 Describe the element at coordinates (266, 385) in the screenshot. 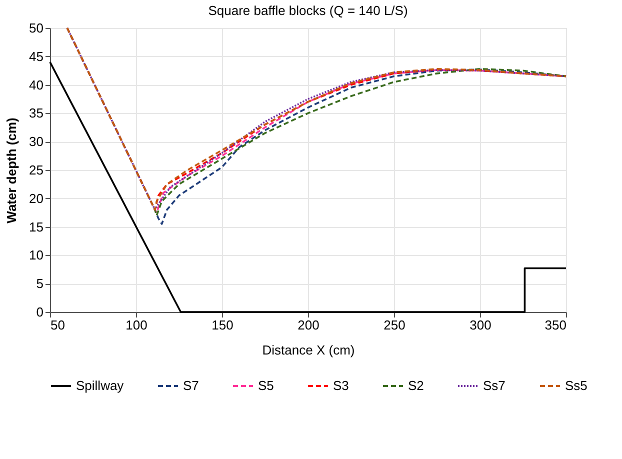

I see `legend-label: S5` at that location.